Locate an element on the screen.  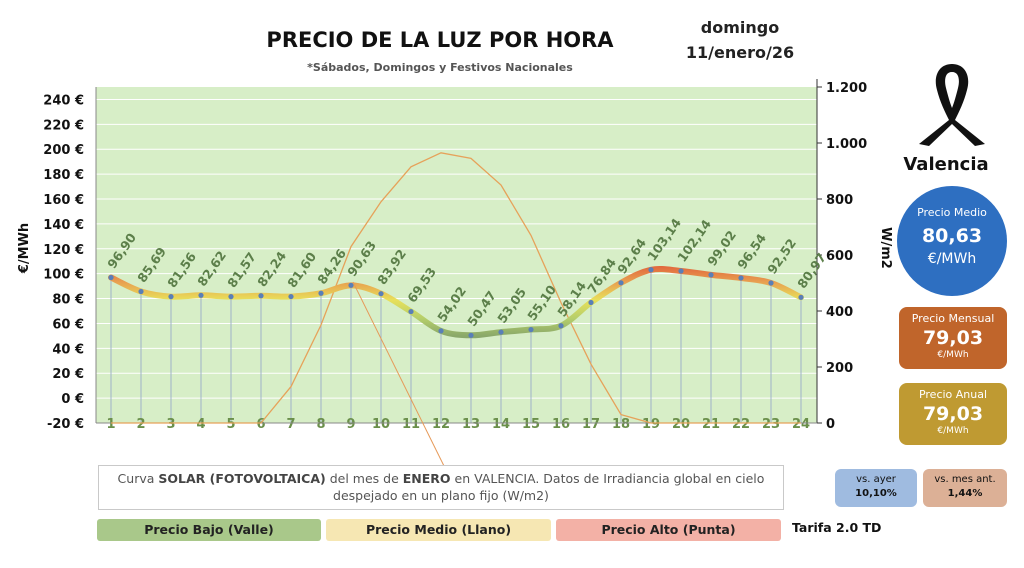
day-name: domingo is located at coordinates (740, 27).